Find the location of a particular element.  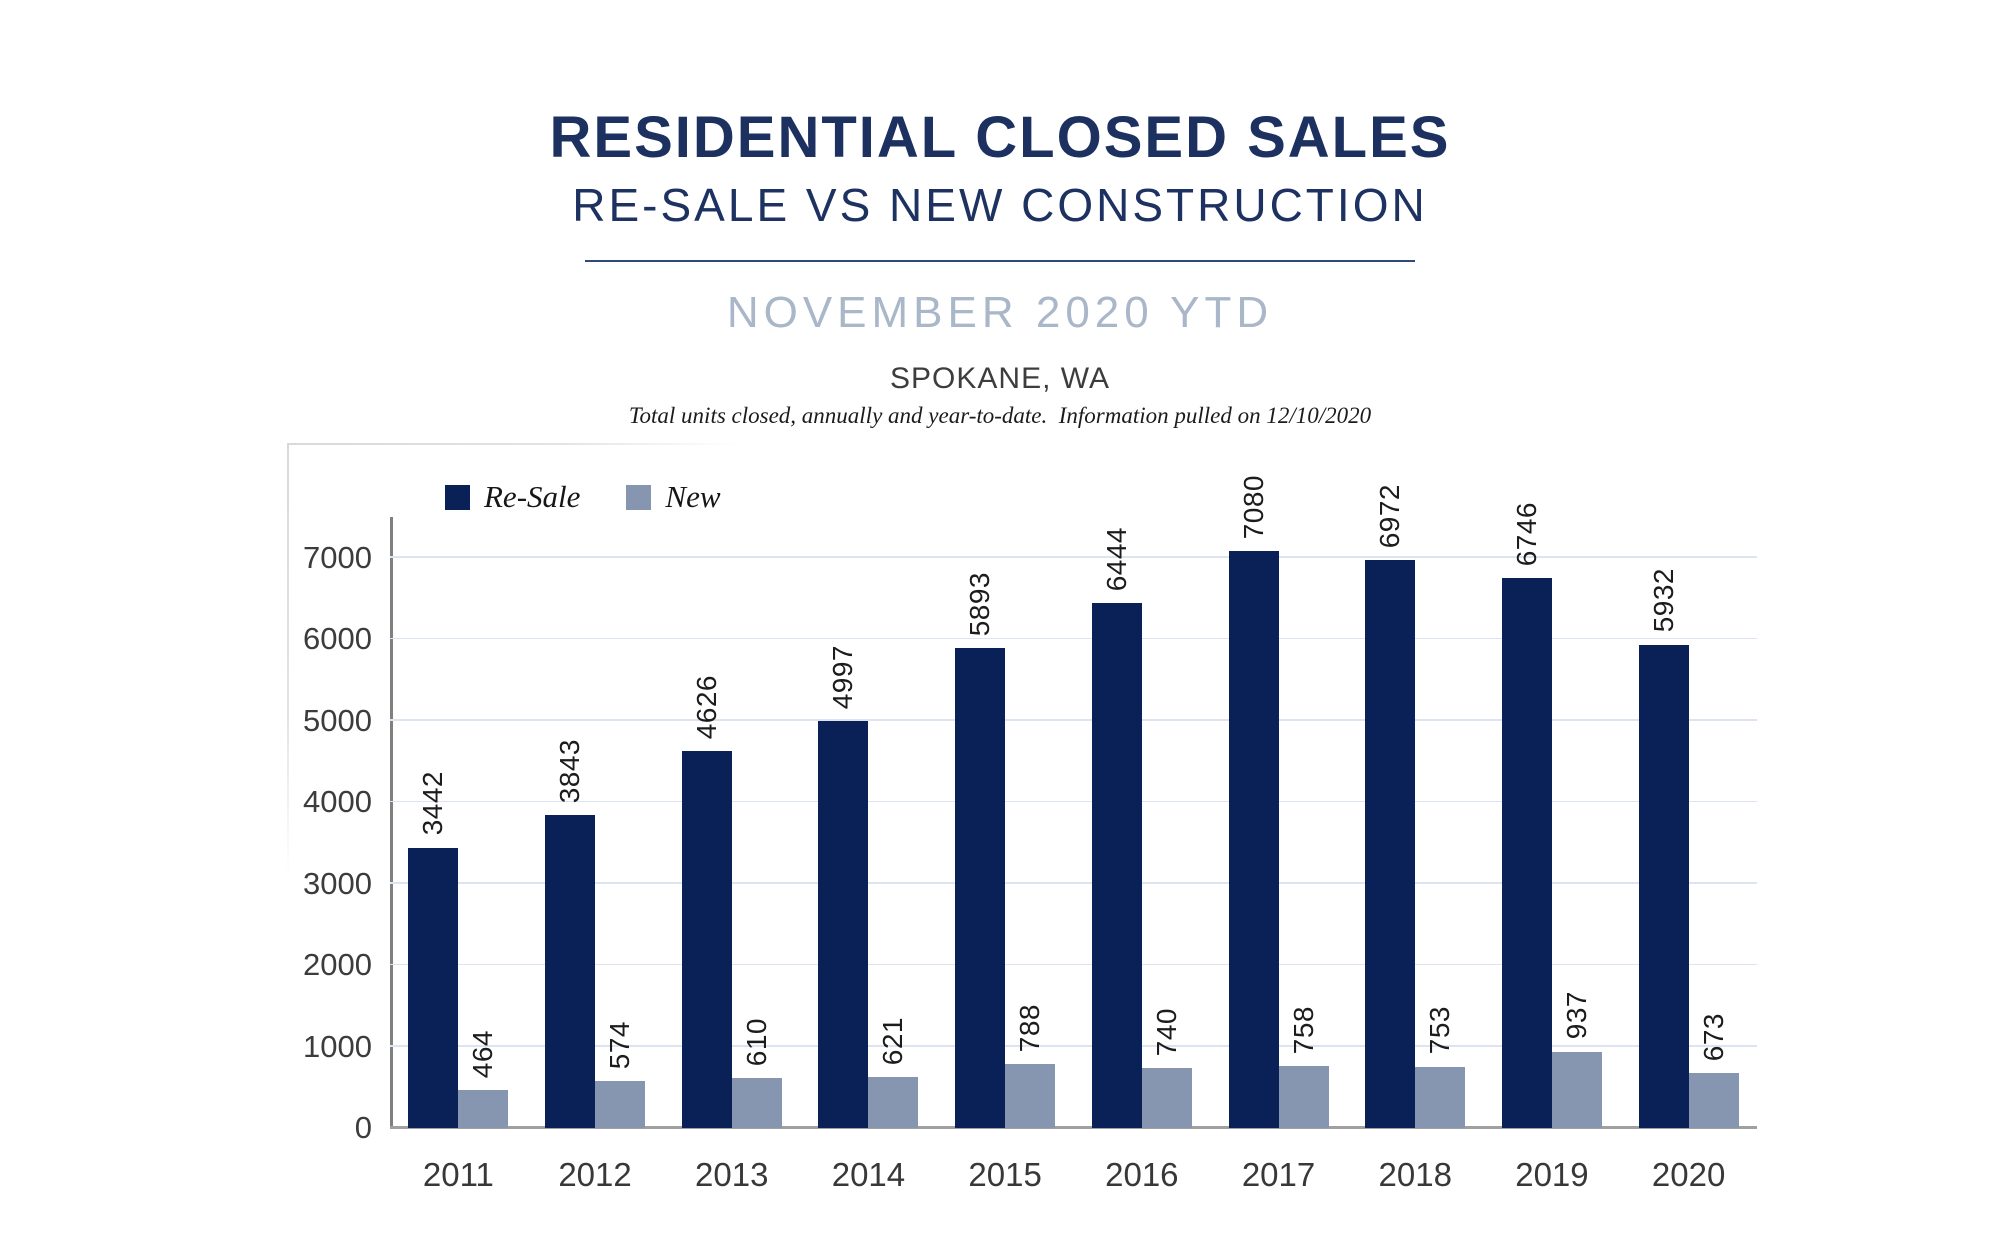

bar-value-label-resale-2014: 4997 is located at coordinates (843, 676).